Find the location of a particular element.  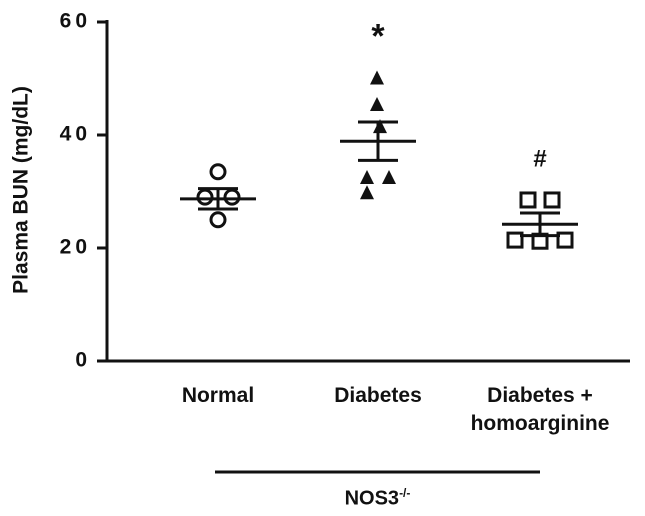

x-tick-label: Diabetes + homoarginine is located at coordinates (540, 409).